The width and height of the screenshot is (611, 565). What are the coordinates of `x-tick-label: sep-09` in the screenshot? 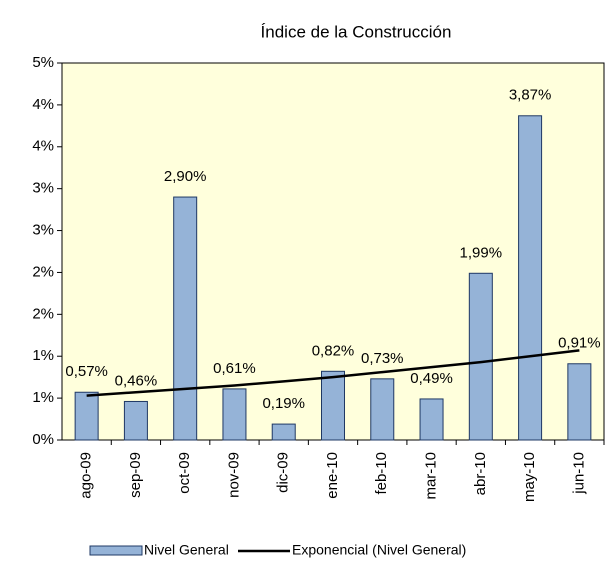 It's located at (135, 475).